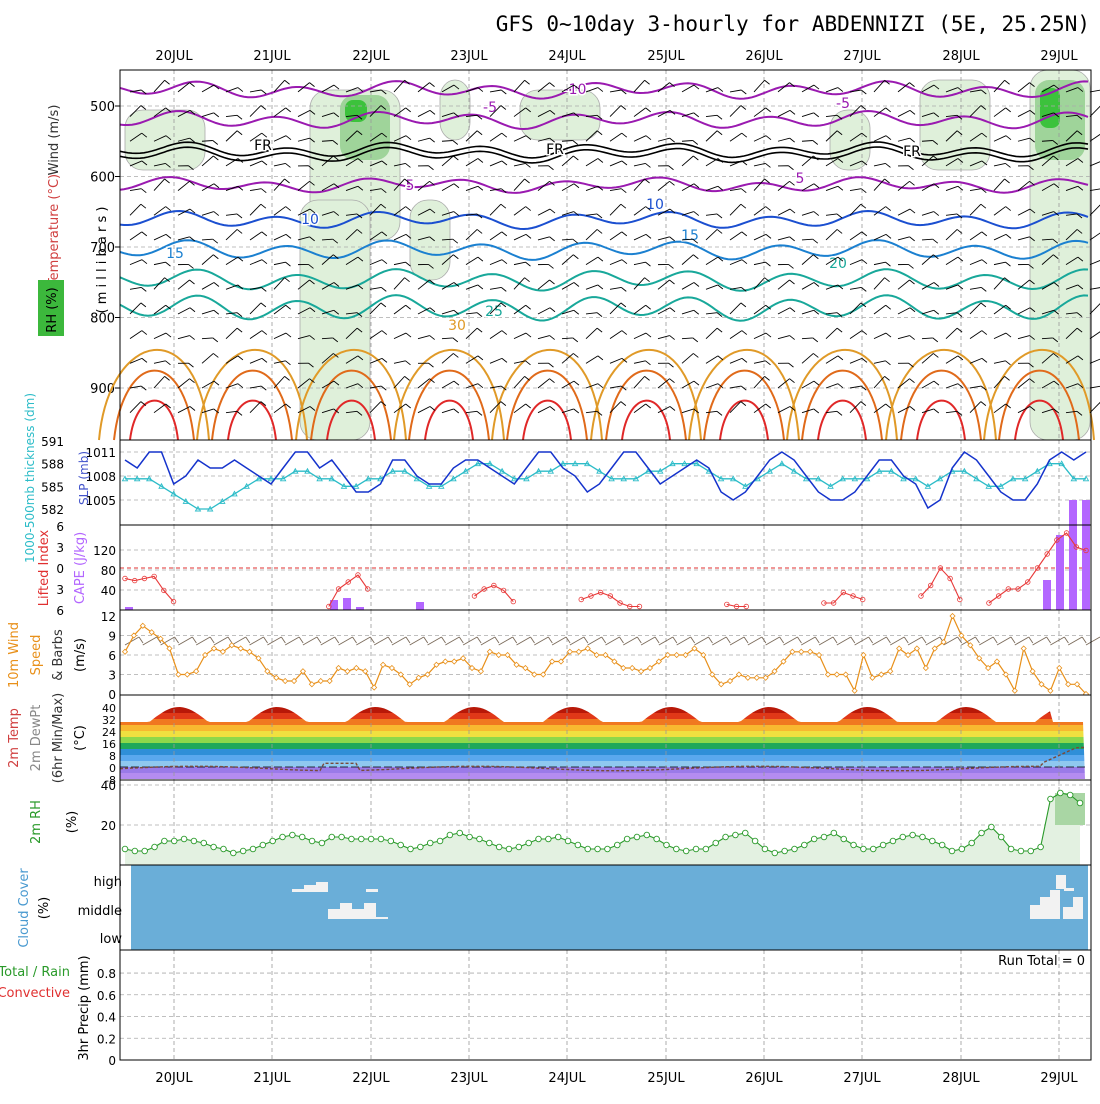  Describe the element at coordinates (60, 611) in the screenshot. I see `li-tick-label: 6` at that location.